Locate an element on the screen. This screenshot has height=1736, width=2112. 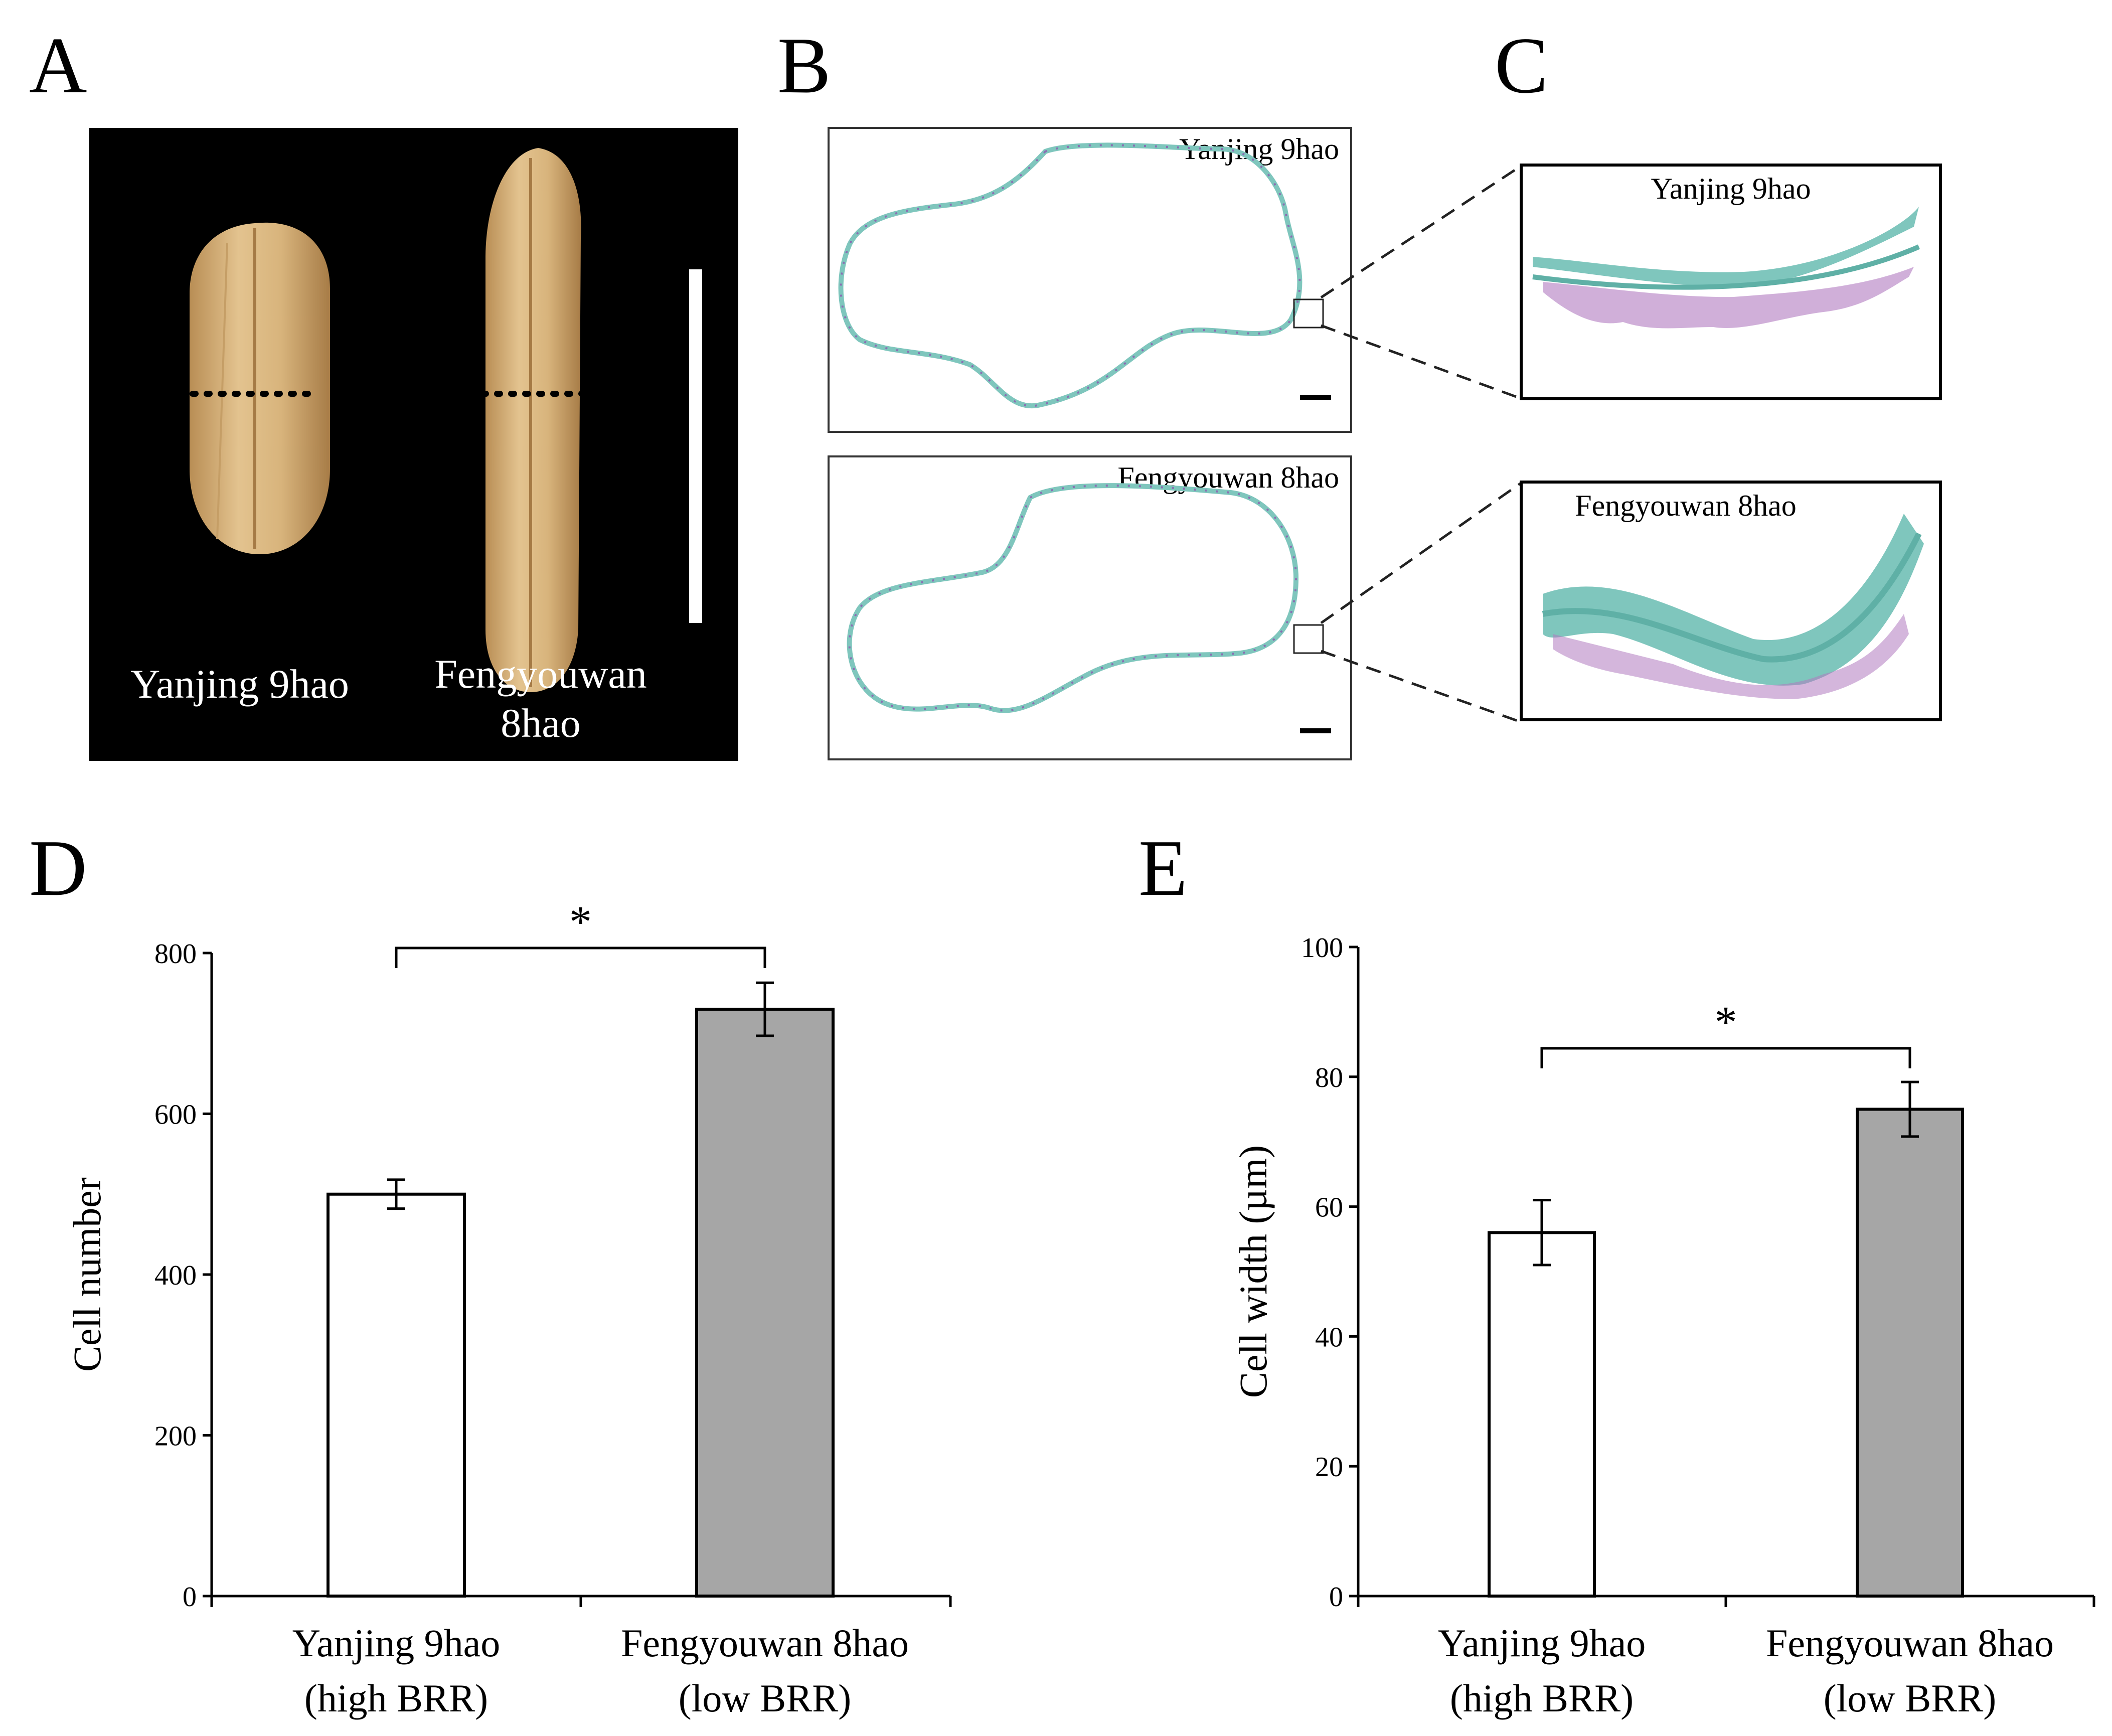
zoom-tissue-top is located at coordinates (1726, 268).